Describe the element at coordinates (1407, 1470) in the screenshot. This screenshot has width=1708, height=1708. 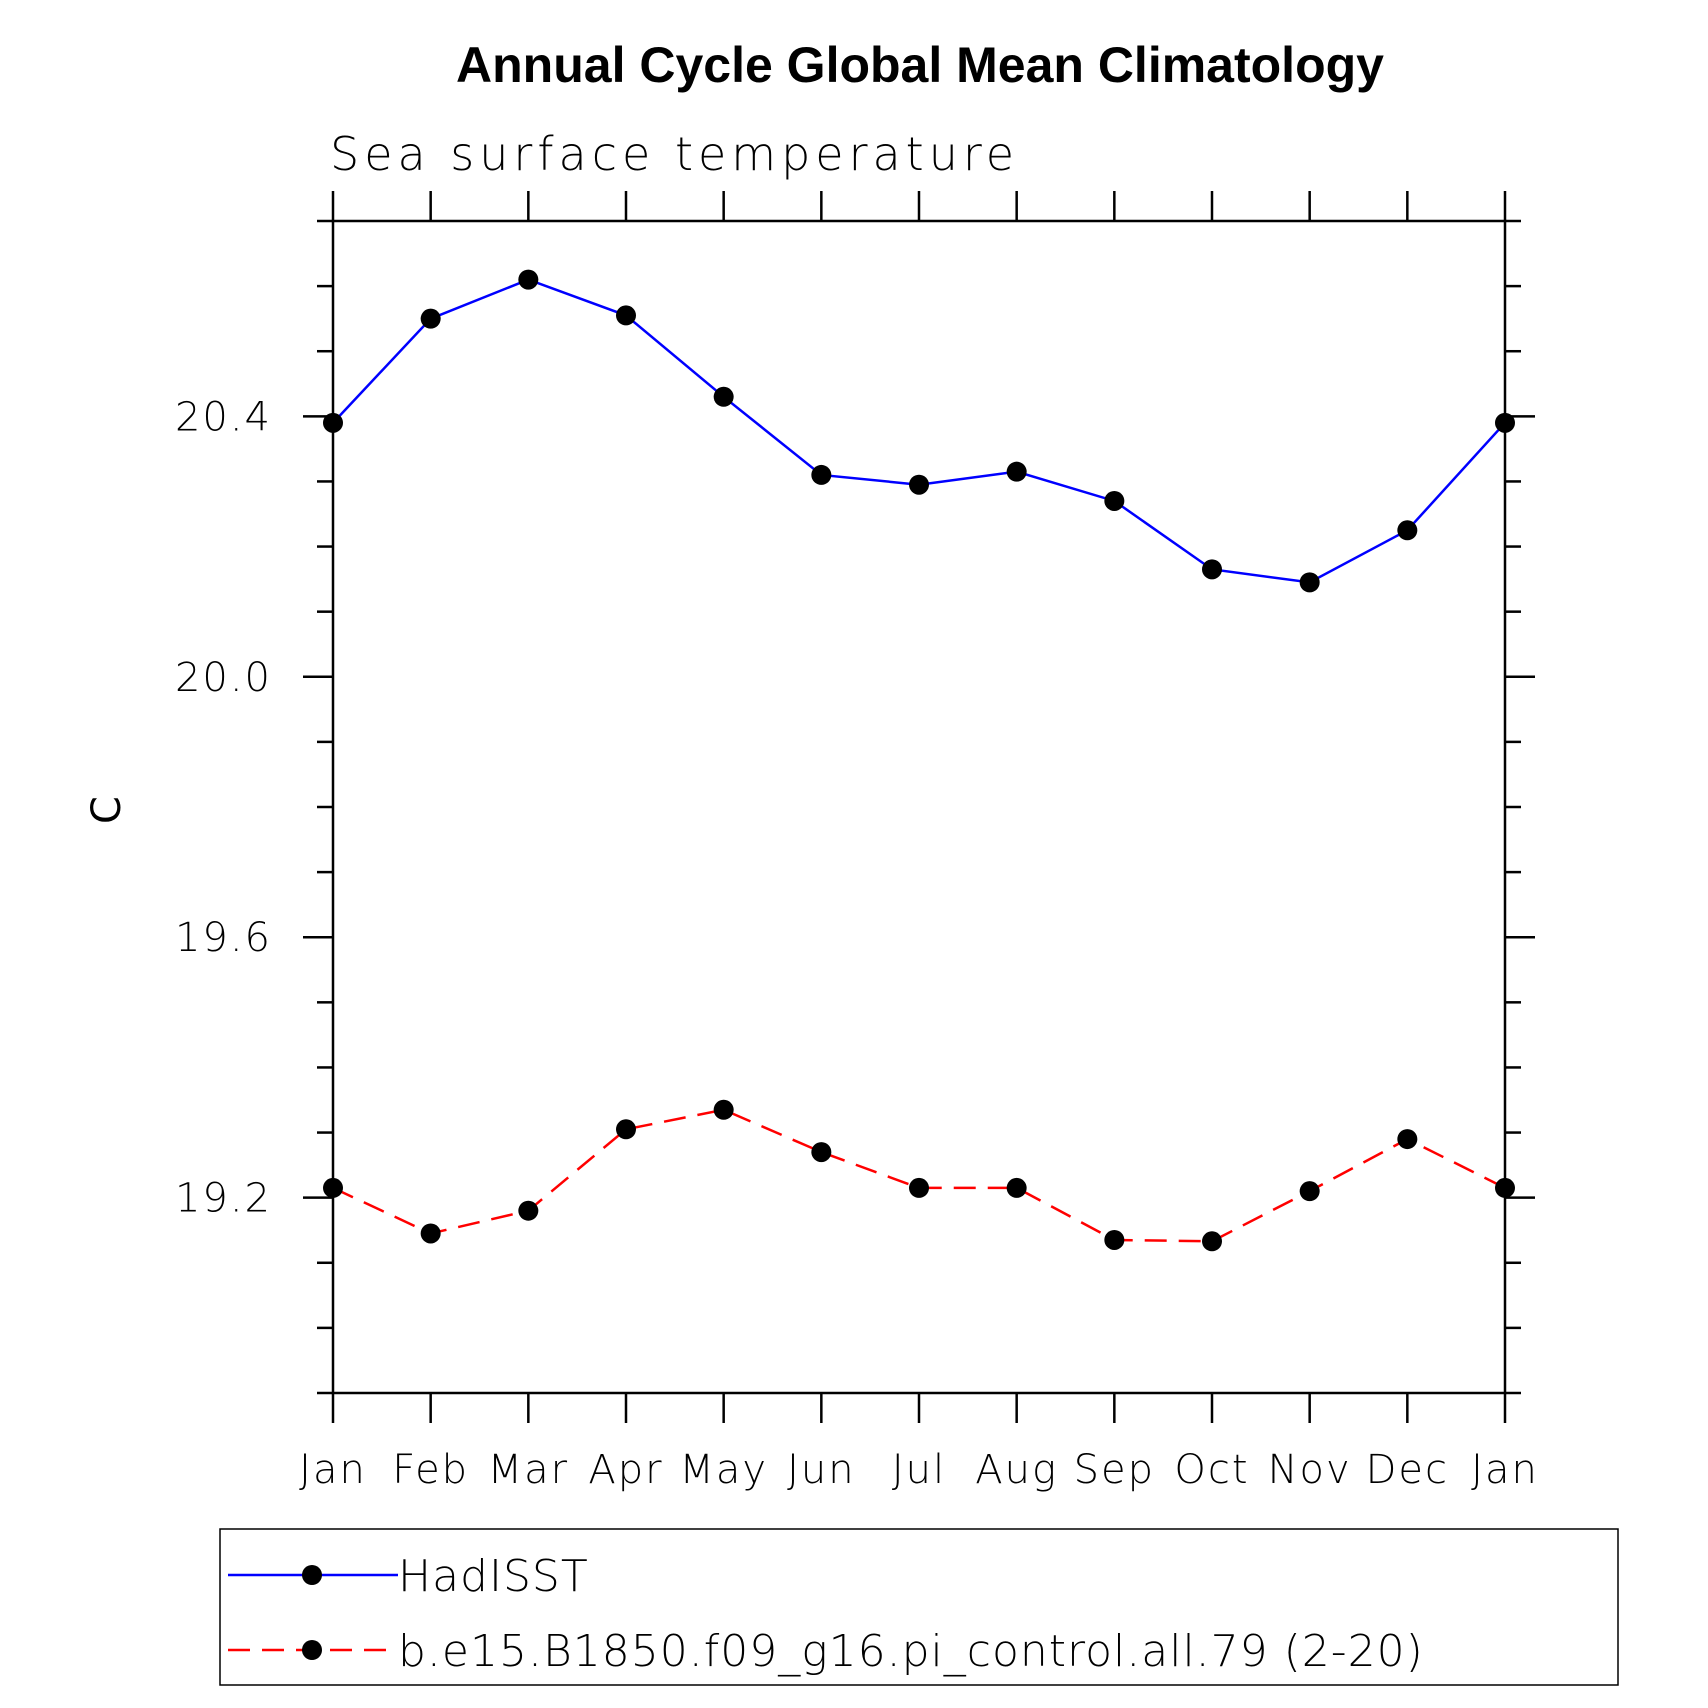
I see `x-tick-label: Dec` at that location.